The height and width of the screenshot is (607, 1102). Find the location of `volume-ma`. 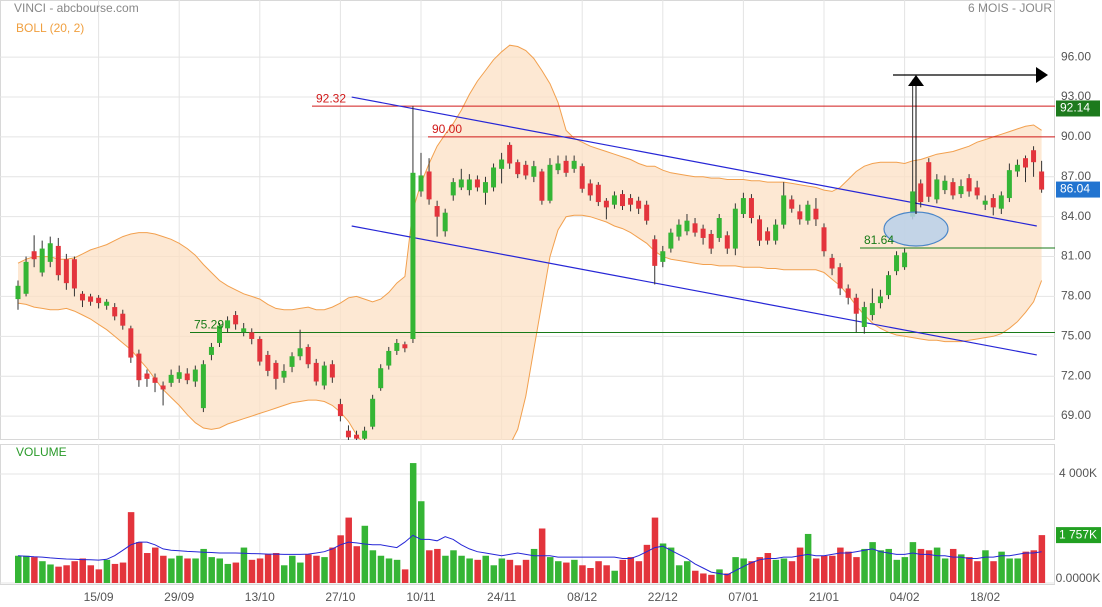

volume-ma is located at coordinates (529, 555).